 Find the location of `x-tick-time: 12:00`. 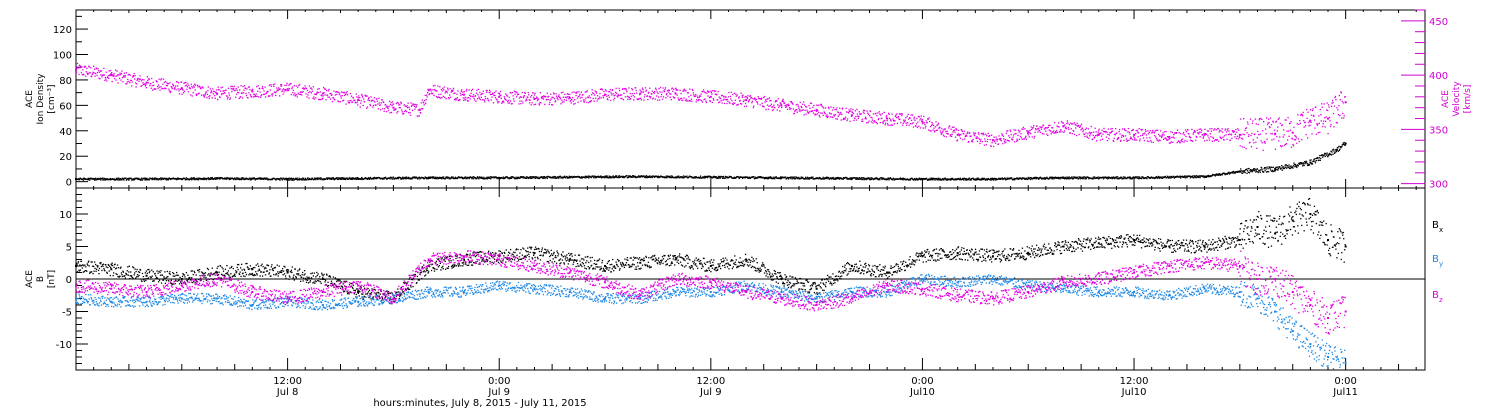

x-tick-time: 12:00 is located at coordinates (1134, 381).